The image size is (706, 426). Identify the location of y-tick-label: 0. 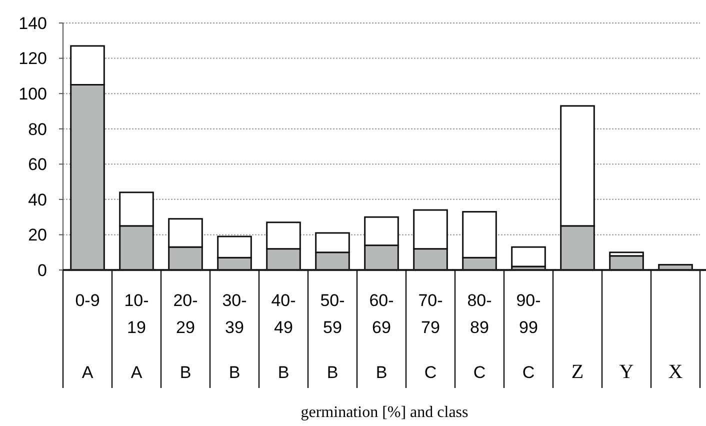
(42, 270).